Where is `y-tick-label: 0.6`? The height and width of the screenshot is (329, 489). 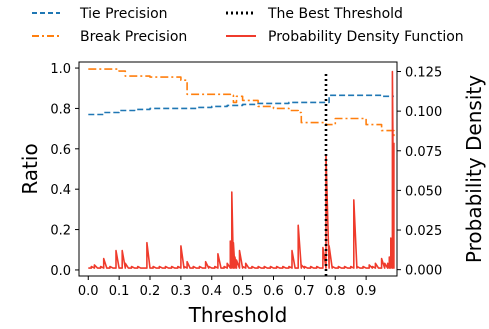 y-tick-label: 0.6 is located at coordinates (60, 150).